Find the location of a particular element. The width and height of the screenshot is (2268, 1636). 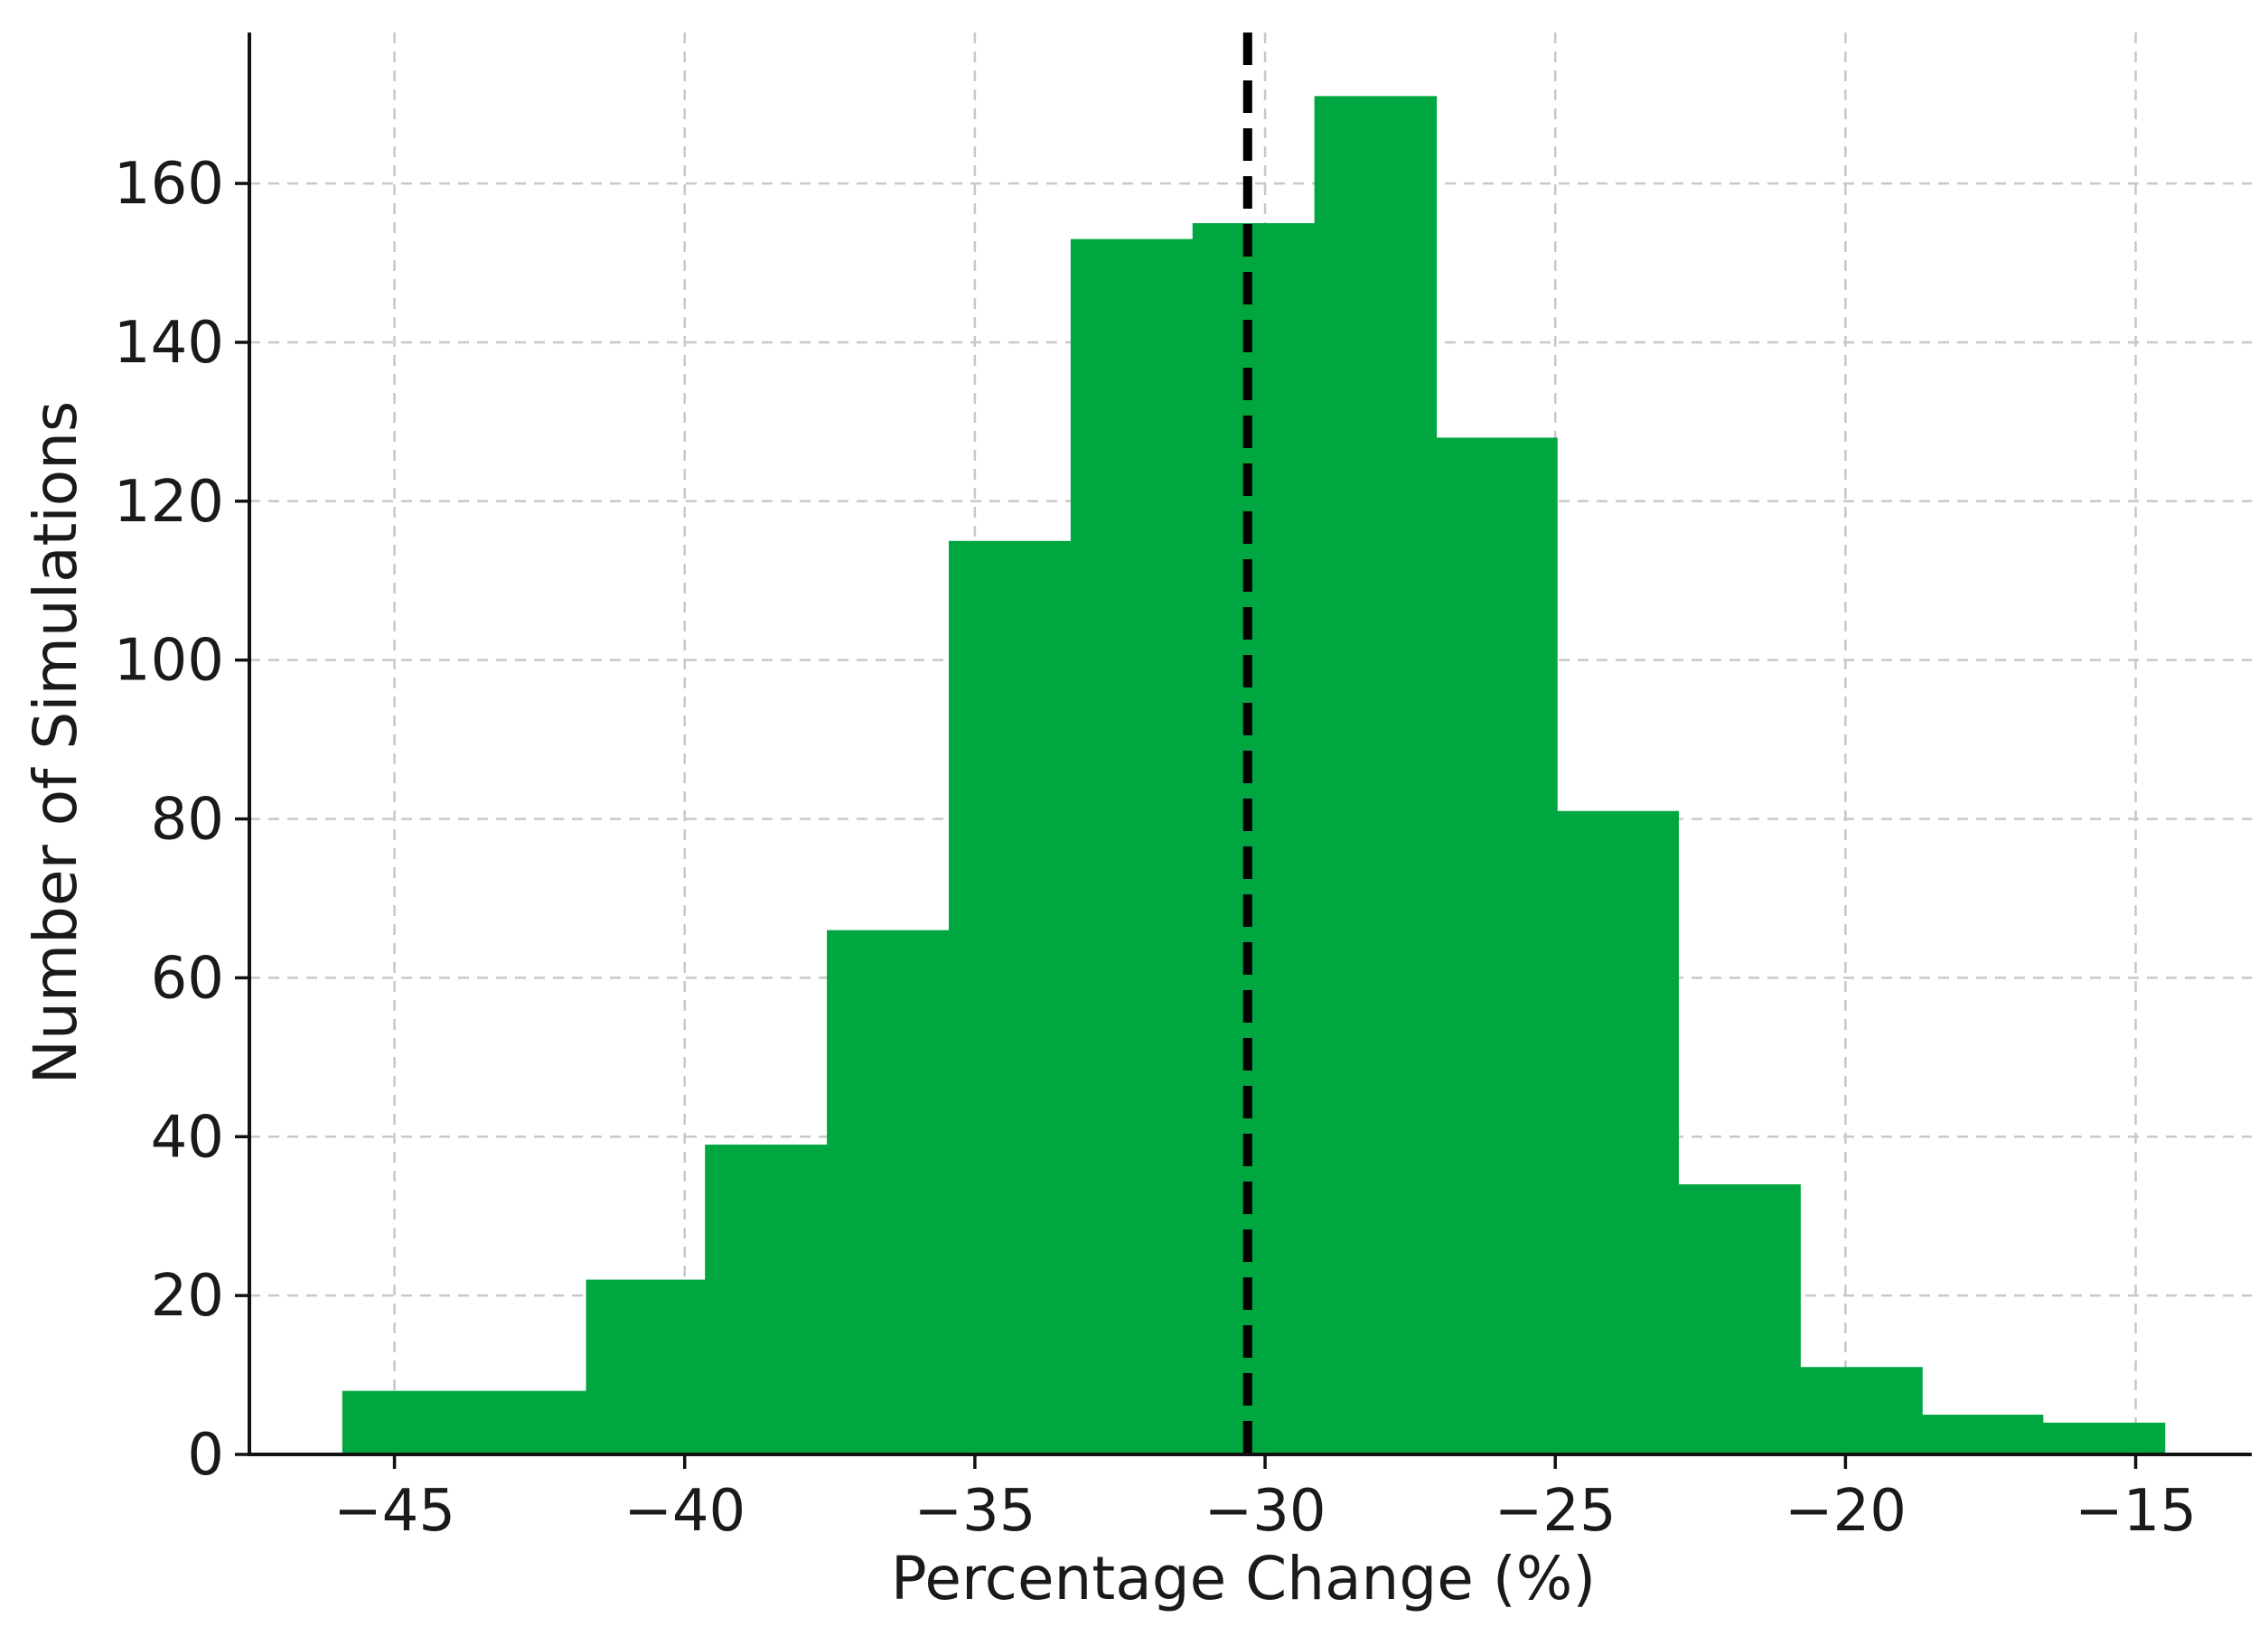

y-tick-label: 120 is located at coordinates (169, 502).